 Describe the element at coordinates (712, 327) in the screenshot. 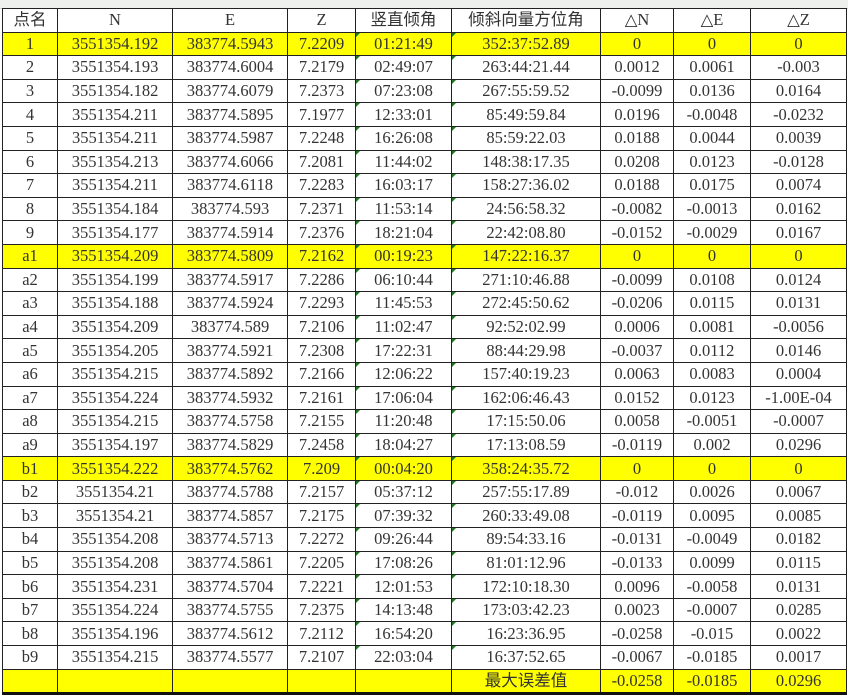

I see `cell-delta-e: 0.0081` at that location.